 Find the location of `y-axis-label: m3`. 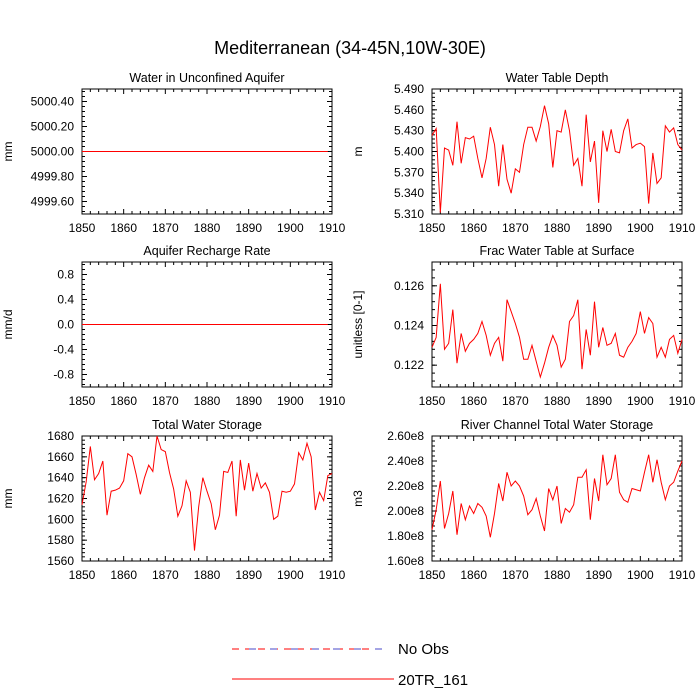

y-axis-label: m3 is located at coordinates (358, 498).